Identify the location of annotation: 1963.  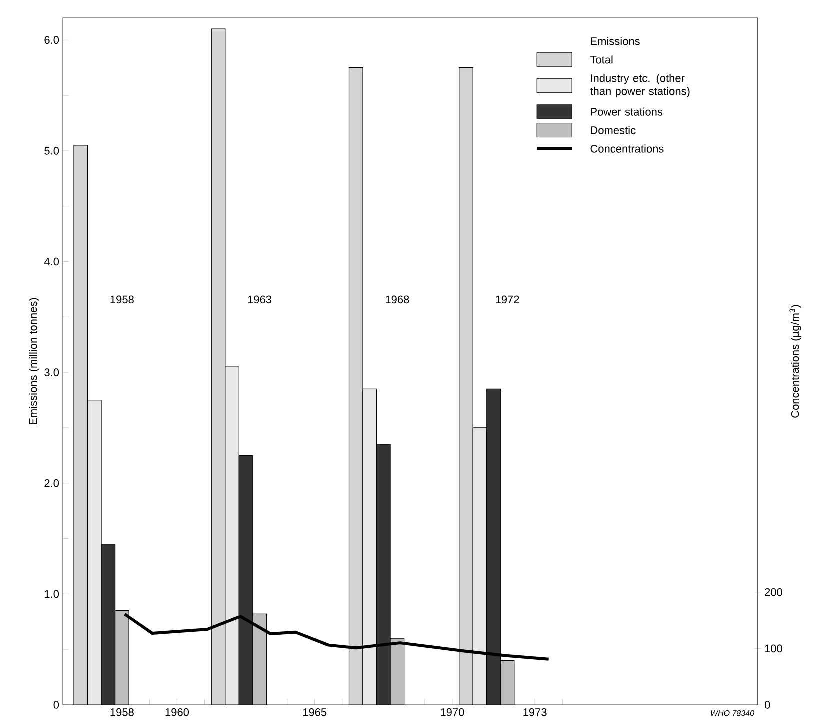
(260, 300).